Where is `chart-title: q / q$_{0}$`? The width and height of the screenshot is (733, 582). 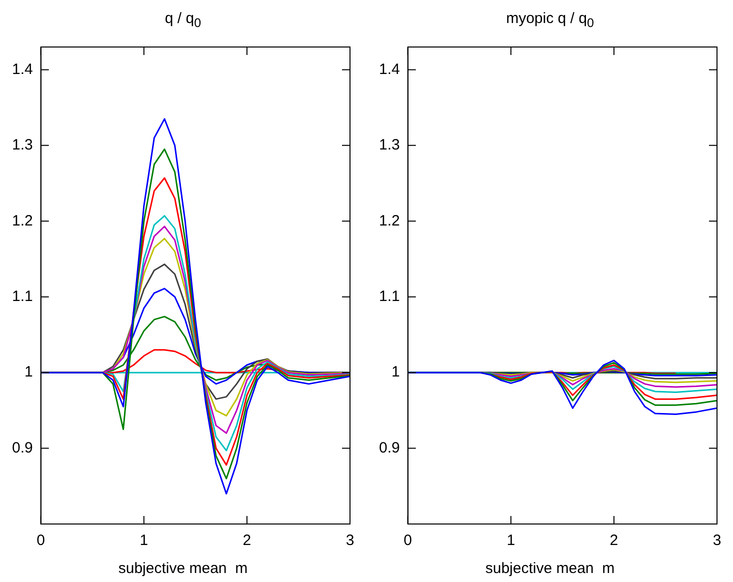 chart-title: q / q$_{0}$ is located at coordinates (183, 20).